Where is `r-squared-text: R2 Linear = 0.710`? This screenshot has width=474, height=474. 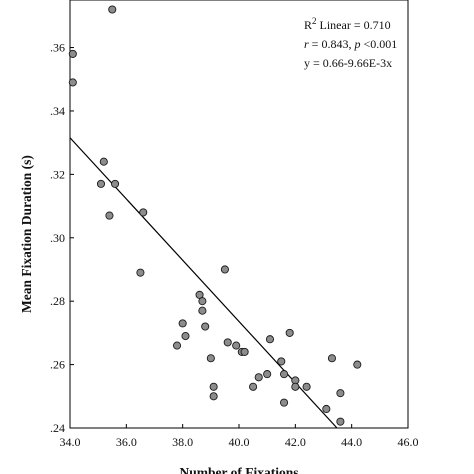
r-squared-text: R2 Linear = 0.710 is located at coordinates (347, 24).